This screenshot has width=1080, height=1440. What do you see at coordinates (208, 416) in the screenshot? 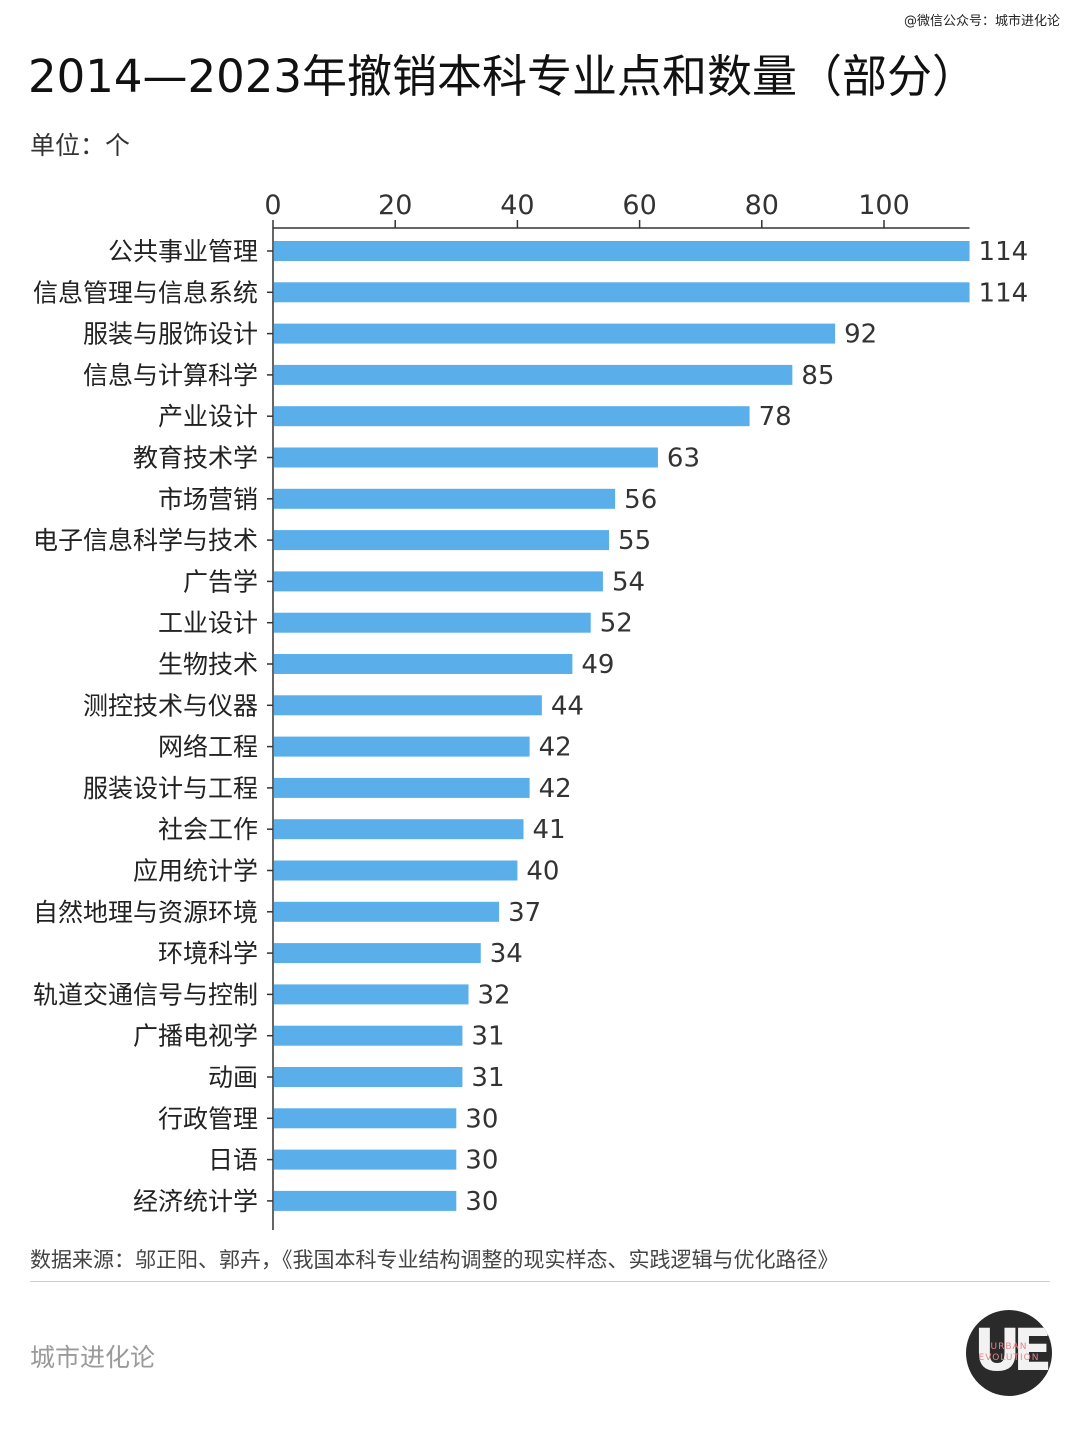
I see `category-label: 产业设计` at bounding box center [208, 416].